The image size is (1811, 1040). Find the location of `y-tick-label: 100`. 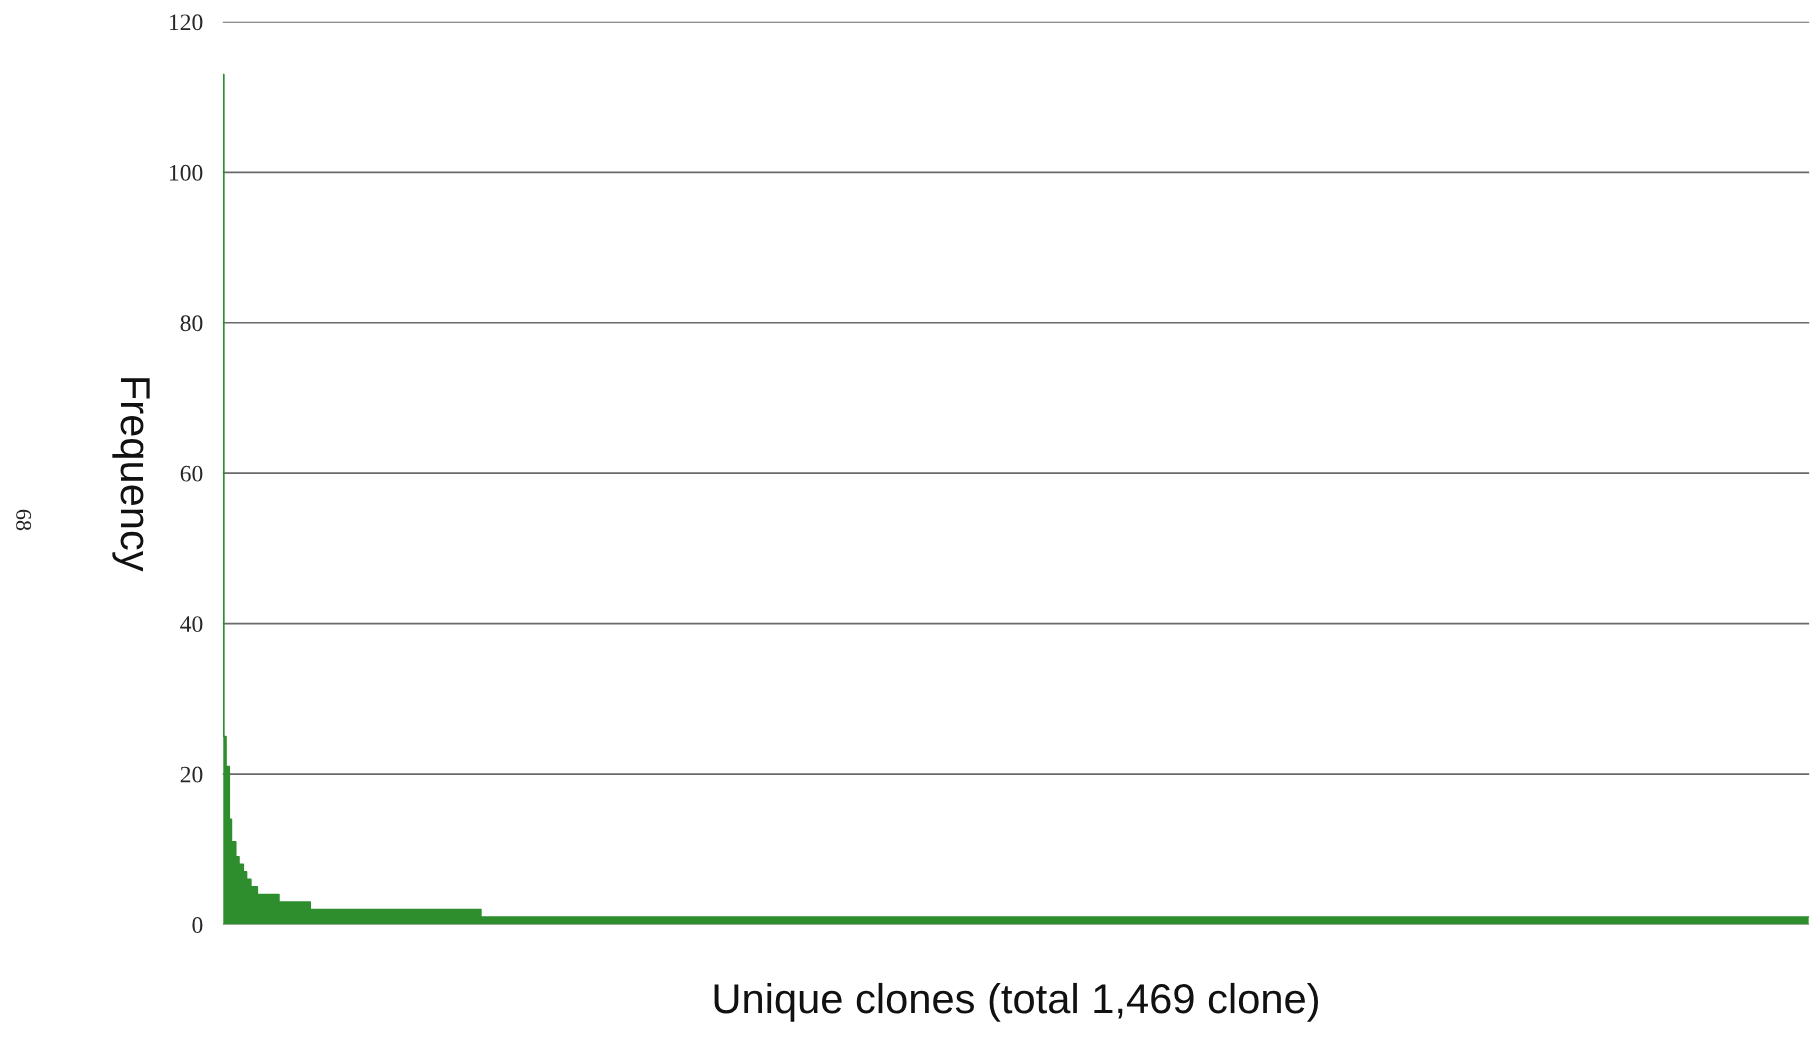

y-tick-label: 100 is located at coordinates (186, 172).